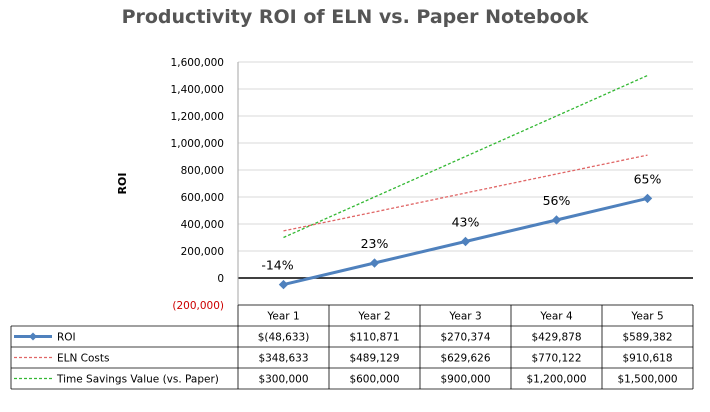 This screenshot has height=412, width=710. I want to click on series-line-eln-costs, so click(465, 193).